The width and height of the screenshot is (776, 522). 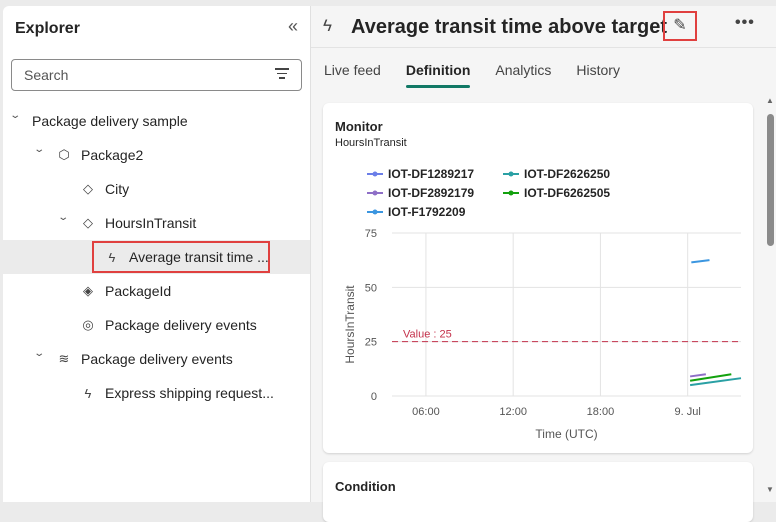 What do you see at coordinates (64, 358) in the screenshot?
I see `eventstream-icon: ≋` at bounding box center [64, 358].